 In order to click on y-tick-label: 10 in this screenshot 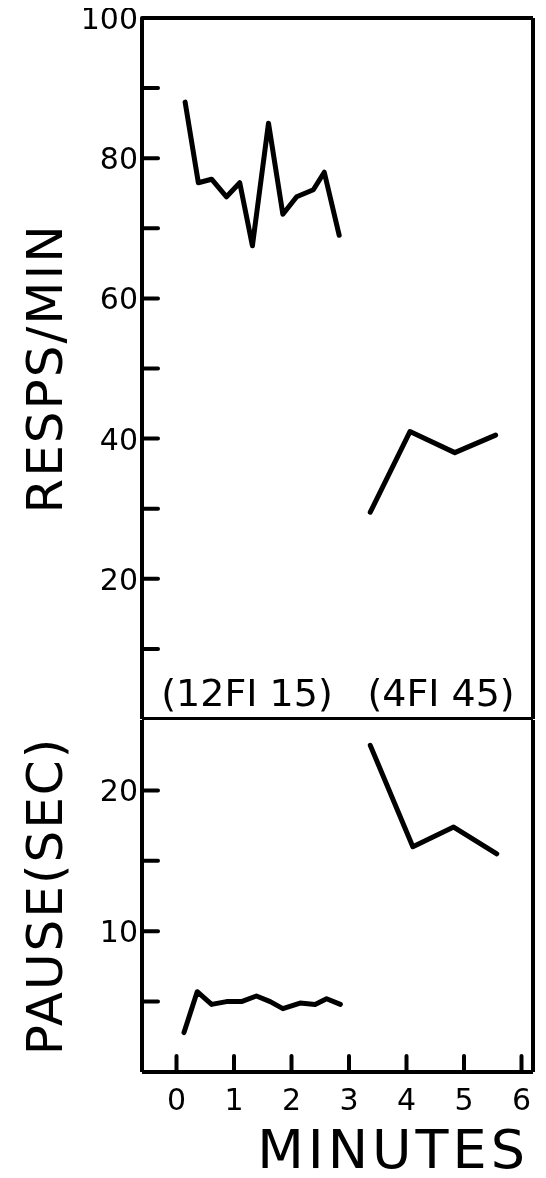, I will do `click(118, 932)`.